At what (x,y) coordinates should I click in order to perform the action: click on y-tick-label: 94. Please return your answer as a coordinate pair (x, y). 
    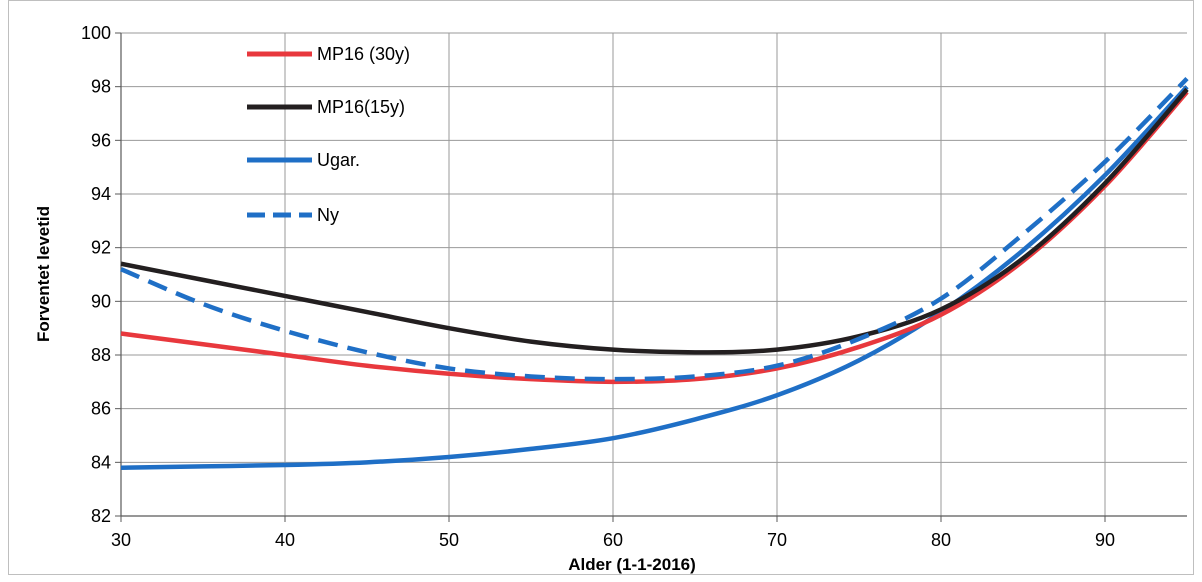
    Looking at the image, I should click on (101, 194).